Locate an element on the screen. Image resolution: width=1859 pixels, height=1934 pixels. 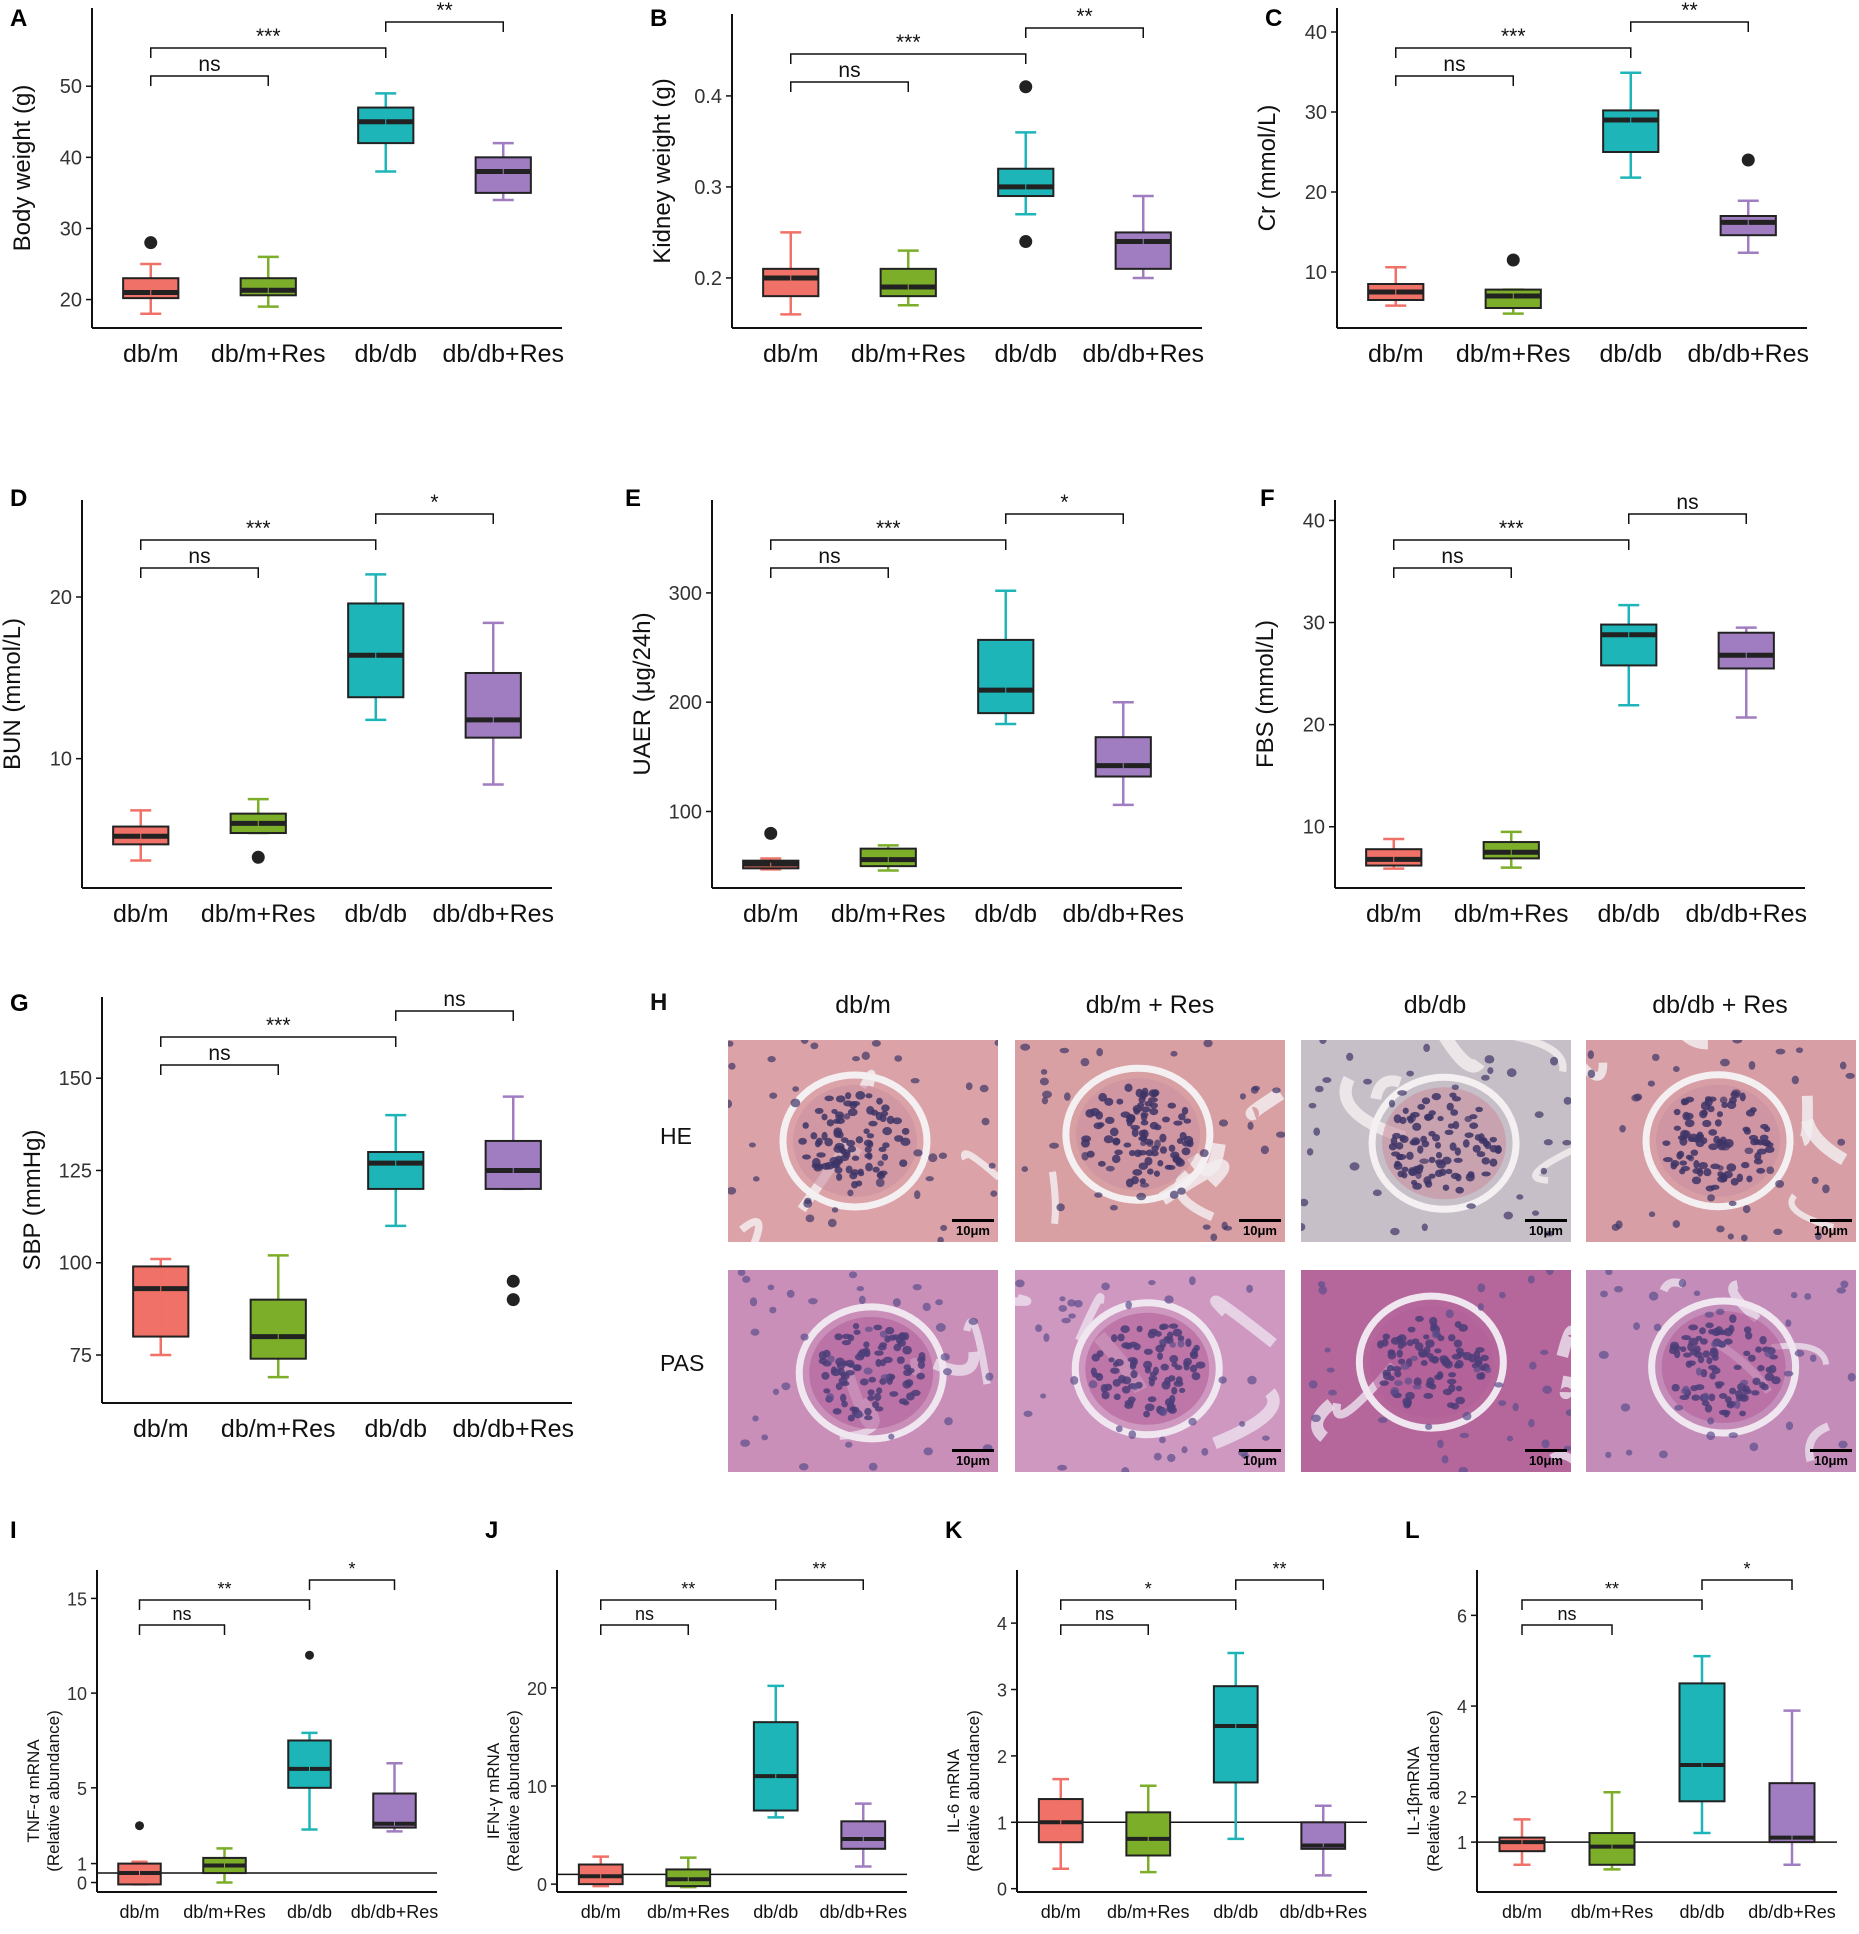
histology-column-label: db/m is located at coordinates (863, 1005).